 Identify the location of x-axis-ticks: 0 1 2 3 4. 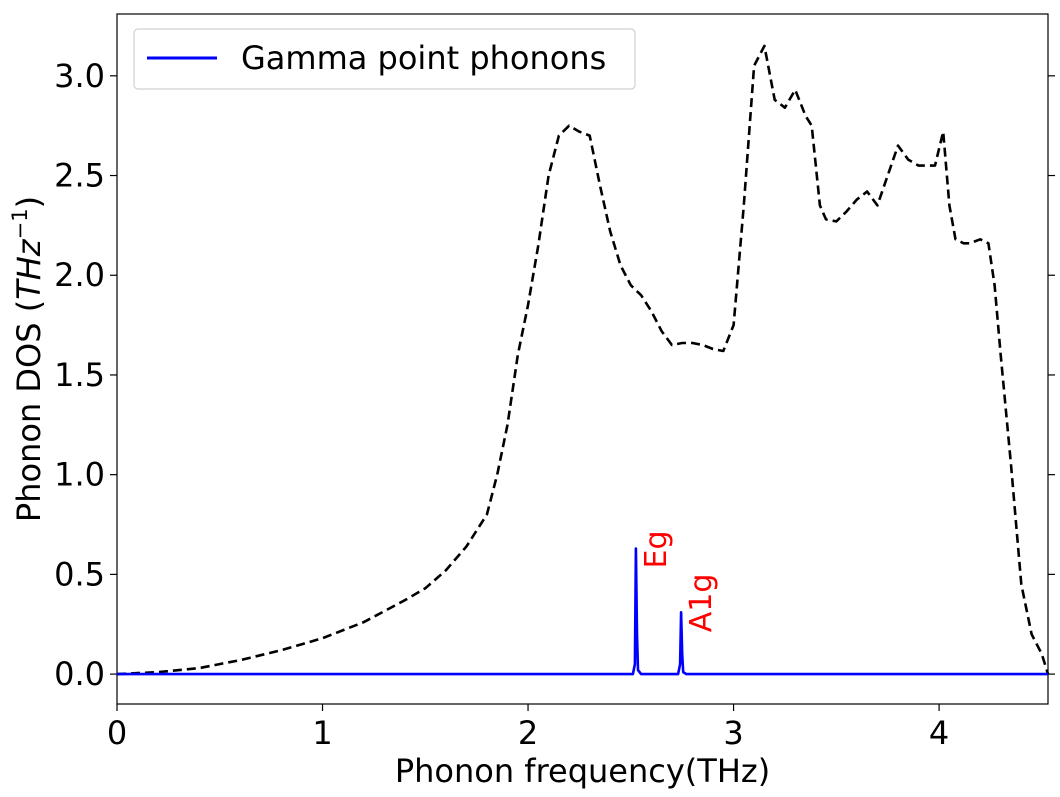
(528, 728).